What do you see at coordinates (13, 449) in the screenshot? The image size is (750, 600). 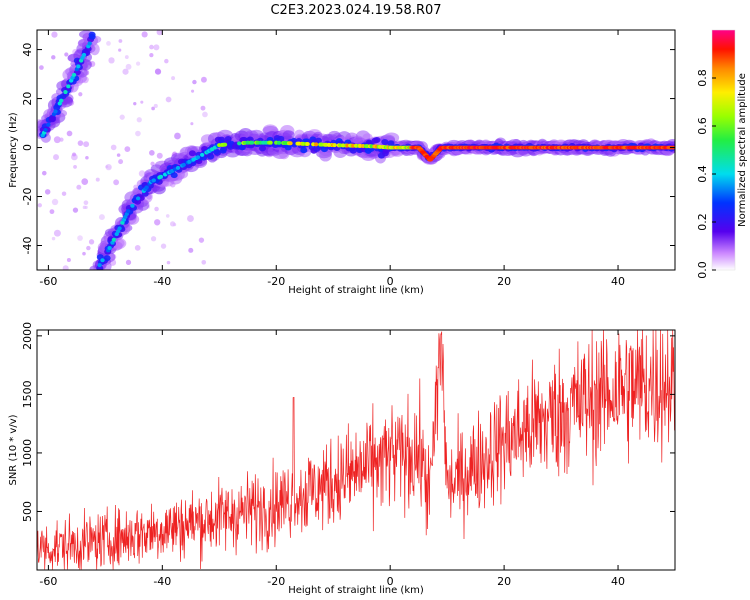 I see `snr-y-label: SNR (10 * v/v)` at bounding box center [13, 449].